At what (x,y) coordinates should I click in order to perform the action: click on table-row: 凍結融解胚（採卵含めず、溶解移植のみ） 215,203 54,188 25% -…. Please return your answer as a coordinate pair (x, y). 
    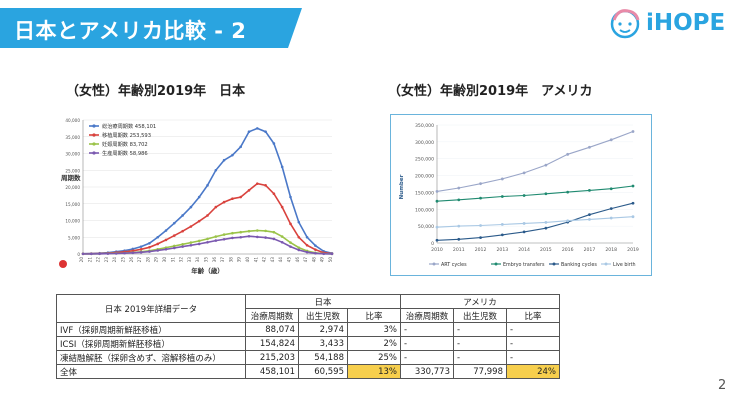
    Looking at the image, I should click on (308, 357).